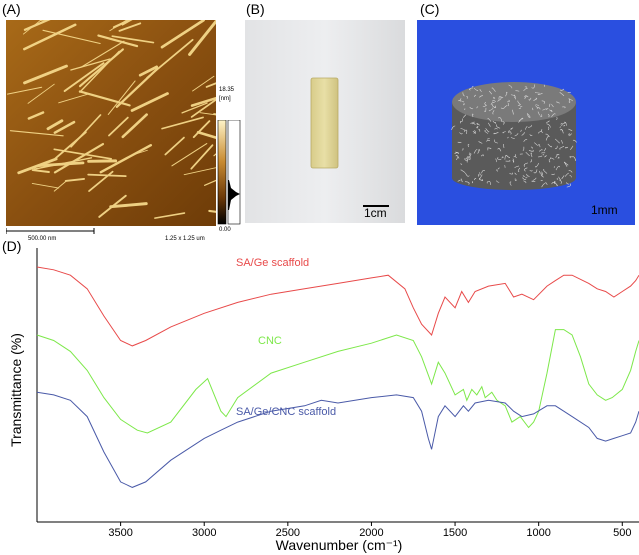 This screenshot has width=639, height=555. I want to click on panel-d-label: (D), so click(12, 246).